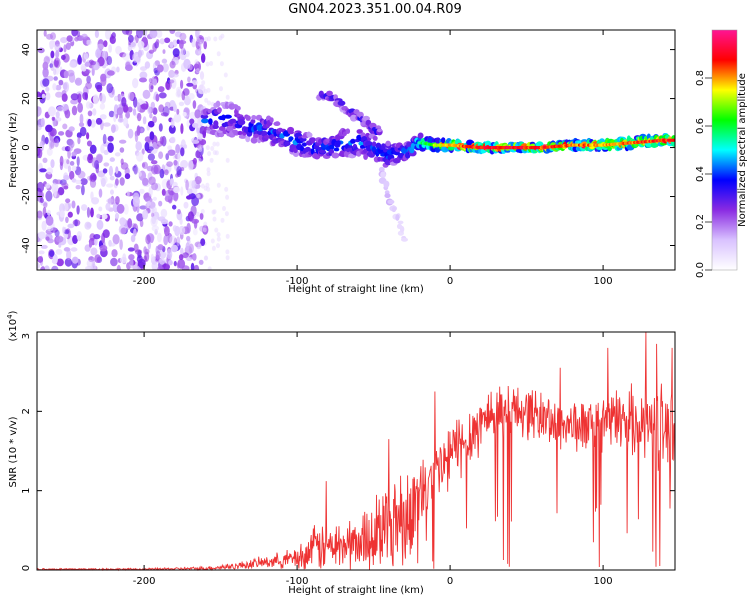  What do you see at coordinates (724, 150) in the screenshot?
I see `colorbar-frame` at bounding box center [724, 150].